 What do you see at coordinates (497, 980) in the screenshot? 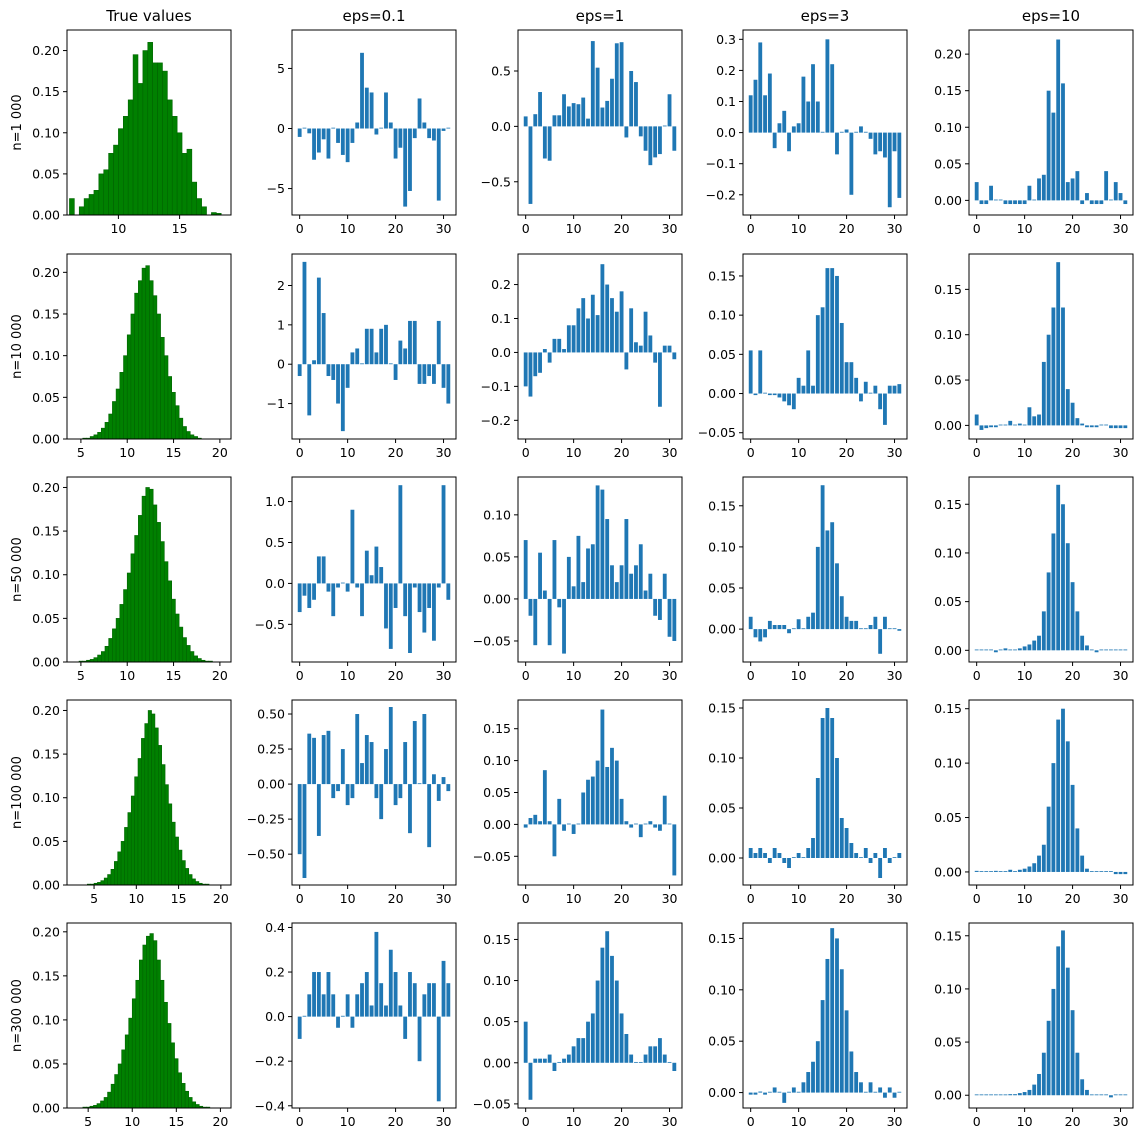
I see `y-tick-label: 0.10` at bounding box center [497, 980].